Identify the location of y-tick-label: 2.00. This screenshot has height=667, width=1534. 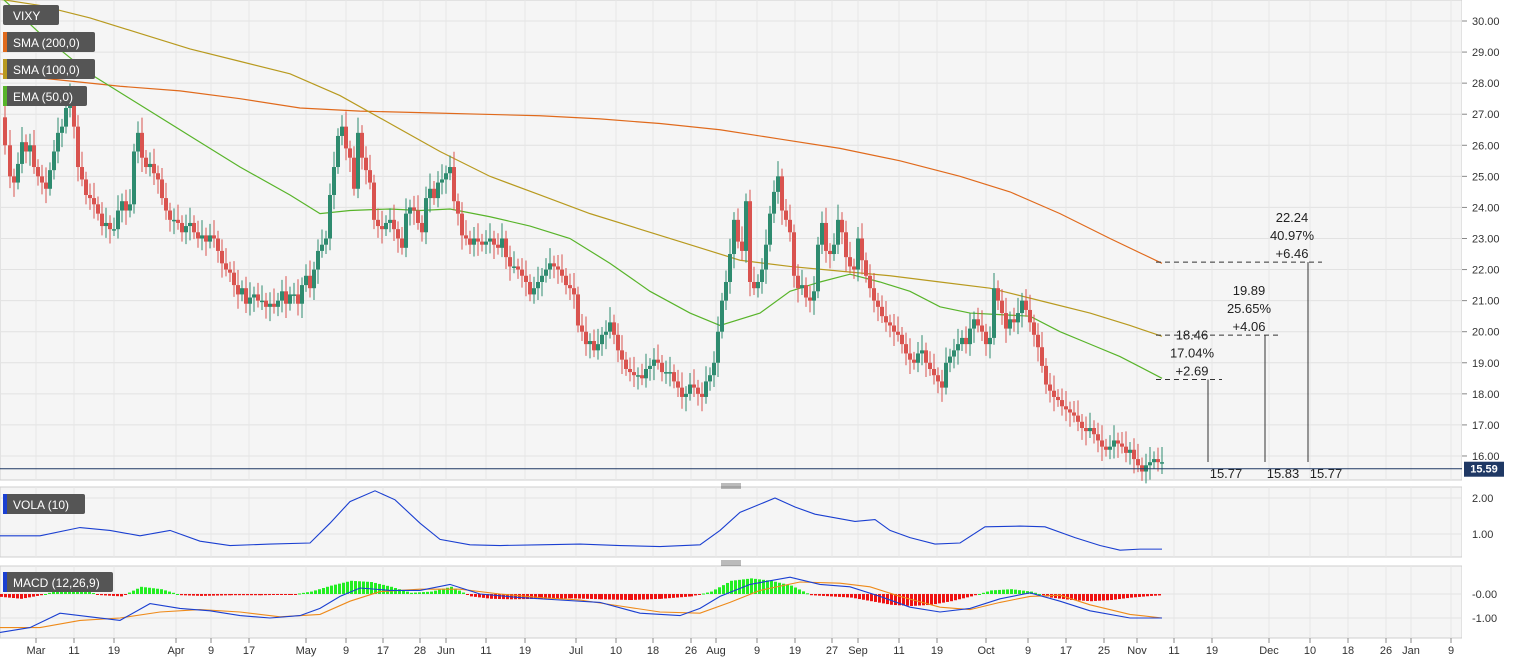
(1482, 499).